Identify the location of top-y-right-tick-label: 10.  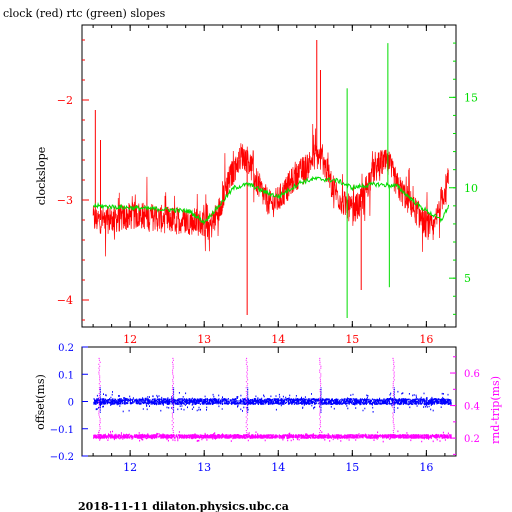
(471, 188).